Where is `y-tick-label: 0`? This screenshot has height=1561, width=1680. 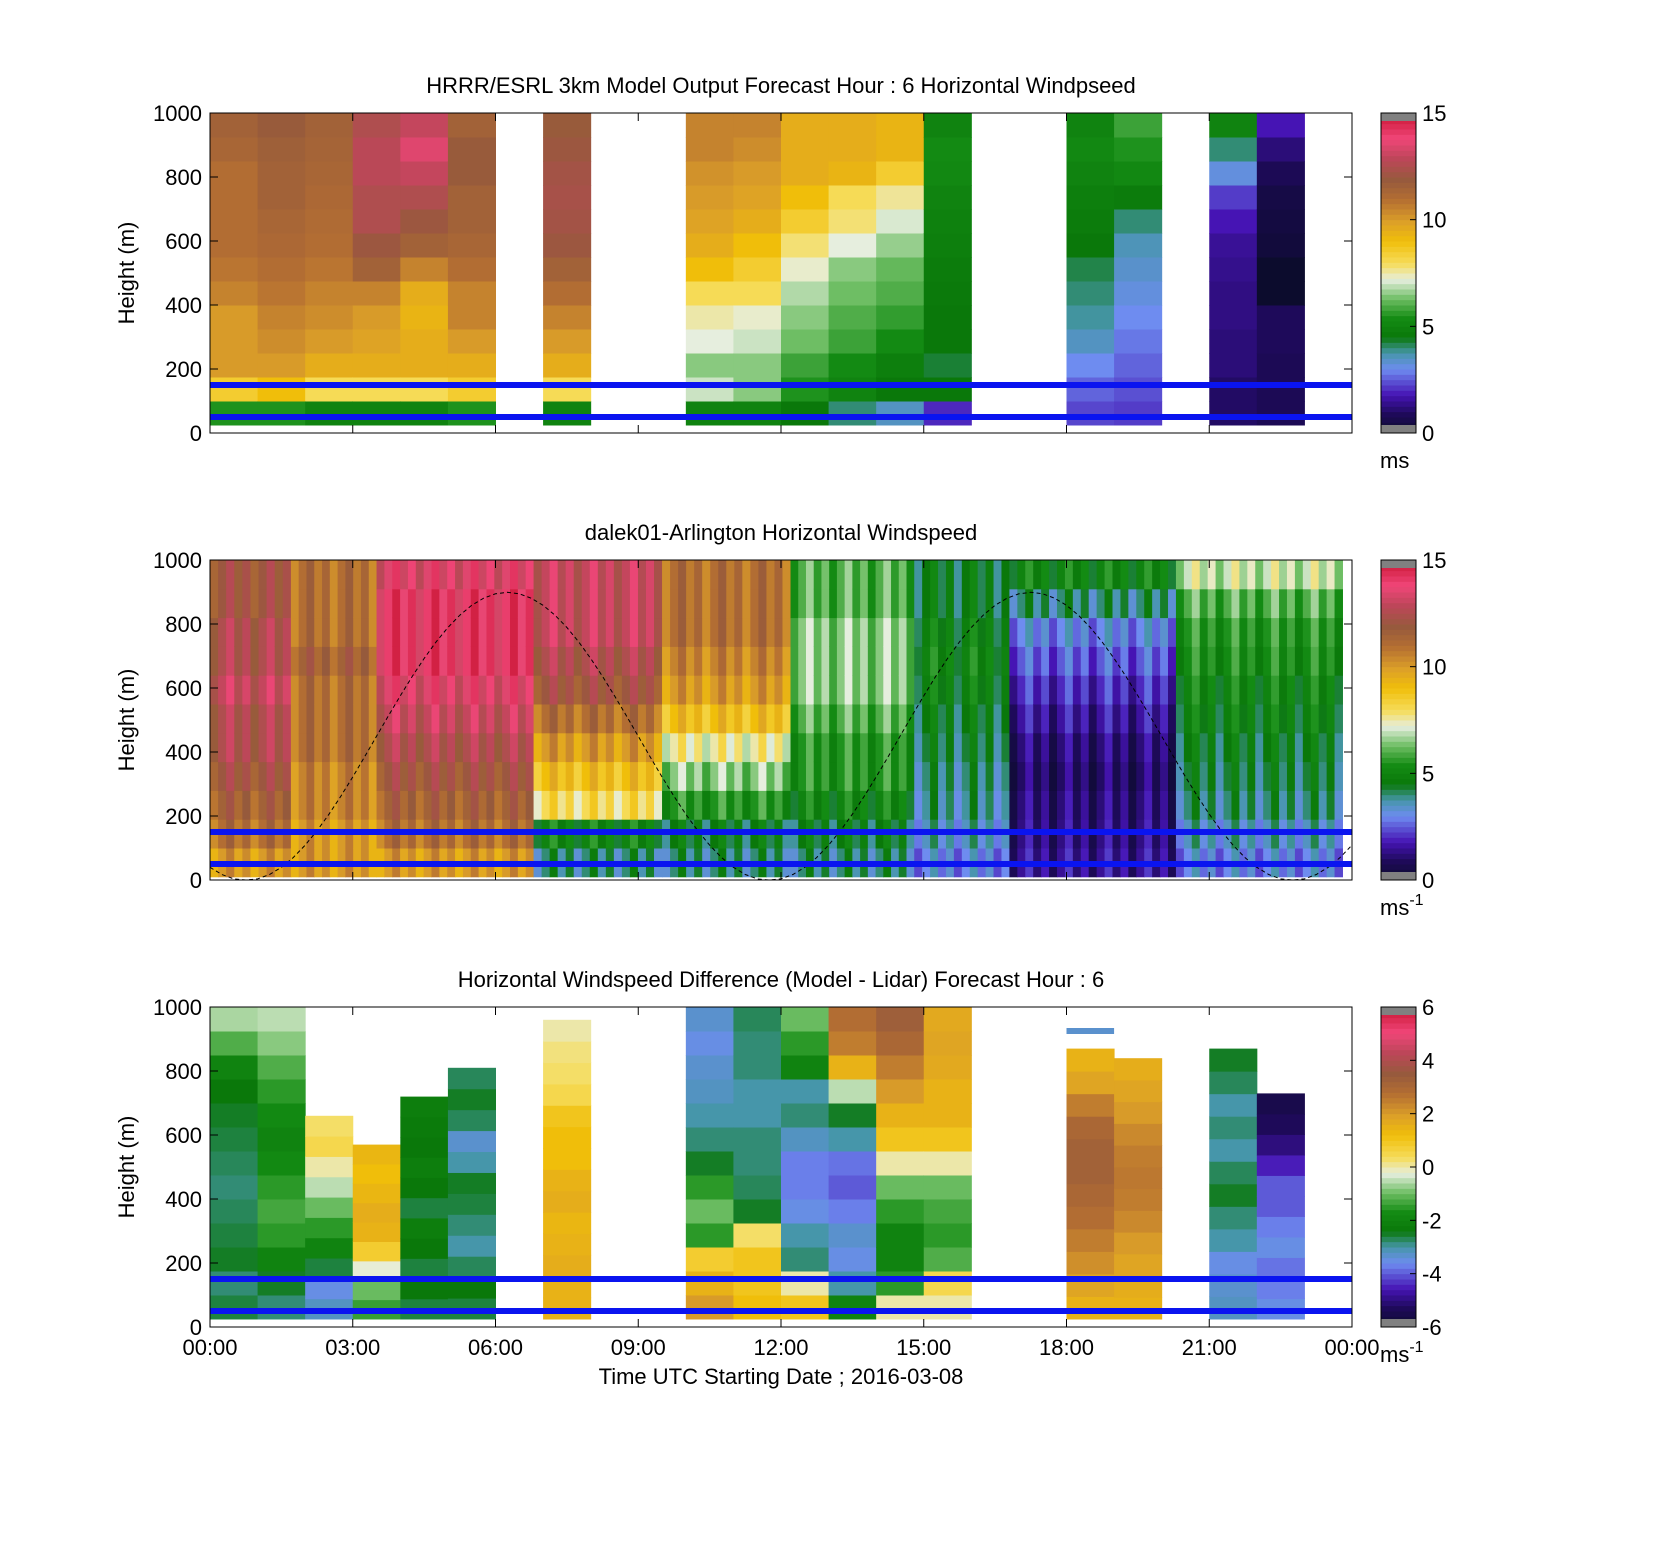 y-tick-label: 0 is located at coordinates (196, 1327).